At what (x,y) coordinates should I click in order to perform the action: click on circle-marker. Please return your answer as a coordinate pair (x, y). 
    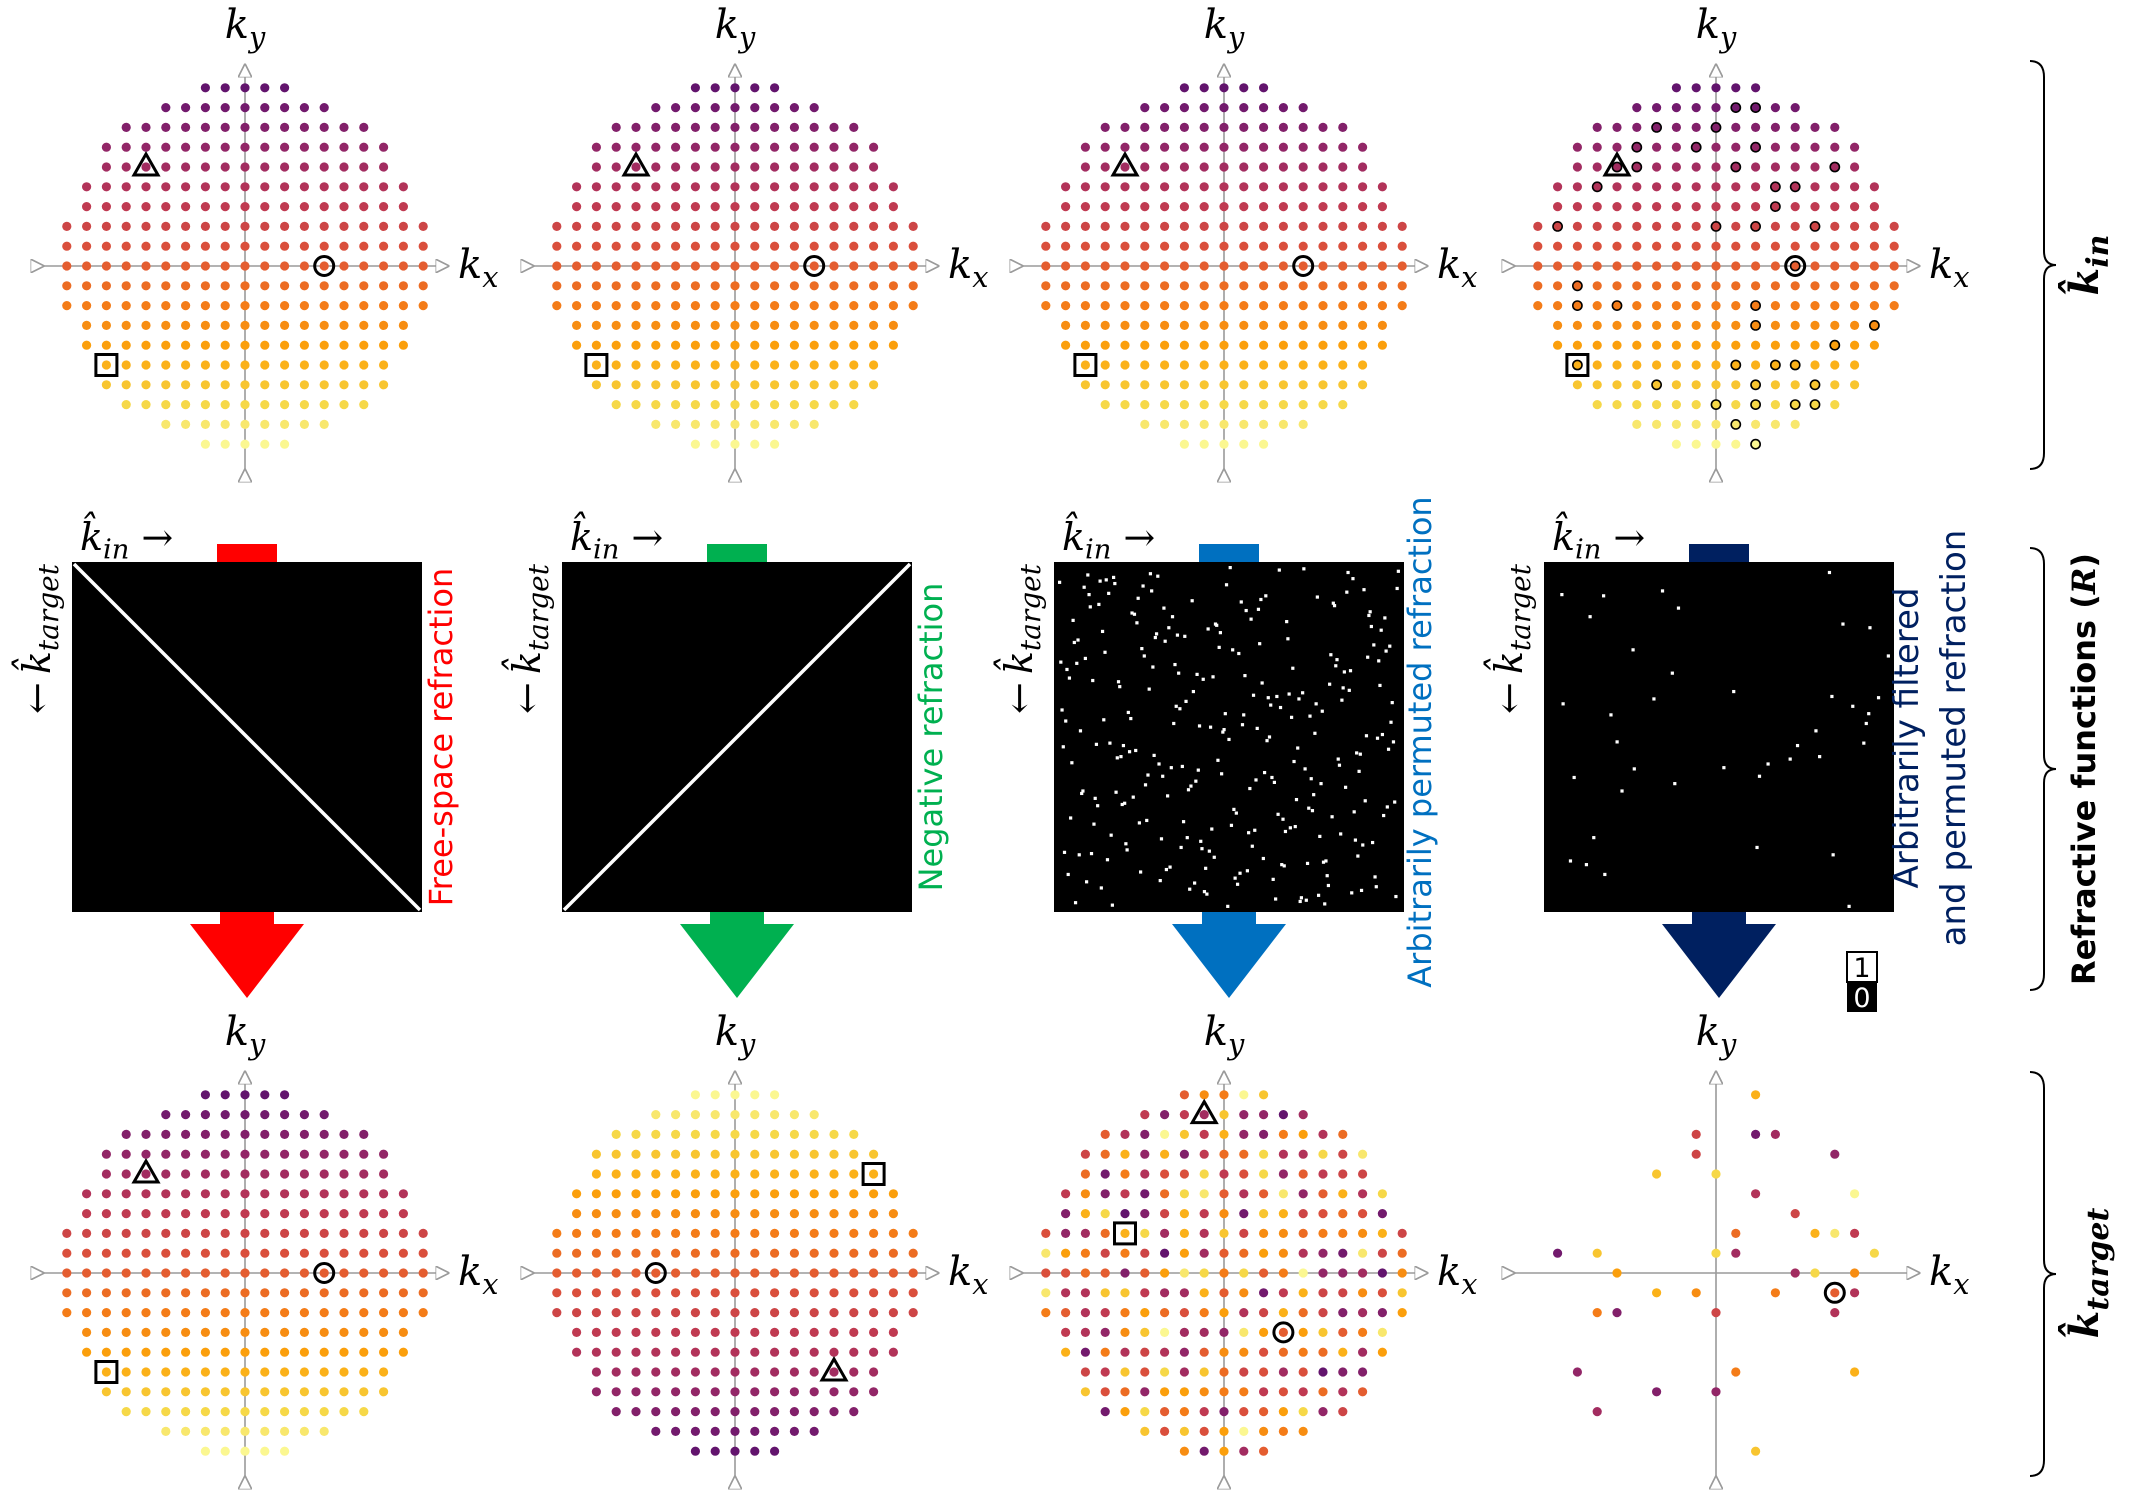
    Looking at the image, I should click on (1303, 266).